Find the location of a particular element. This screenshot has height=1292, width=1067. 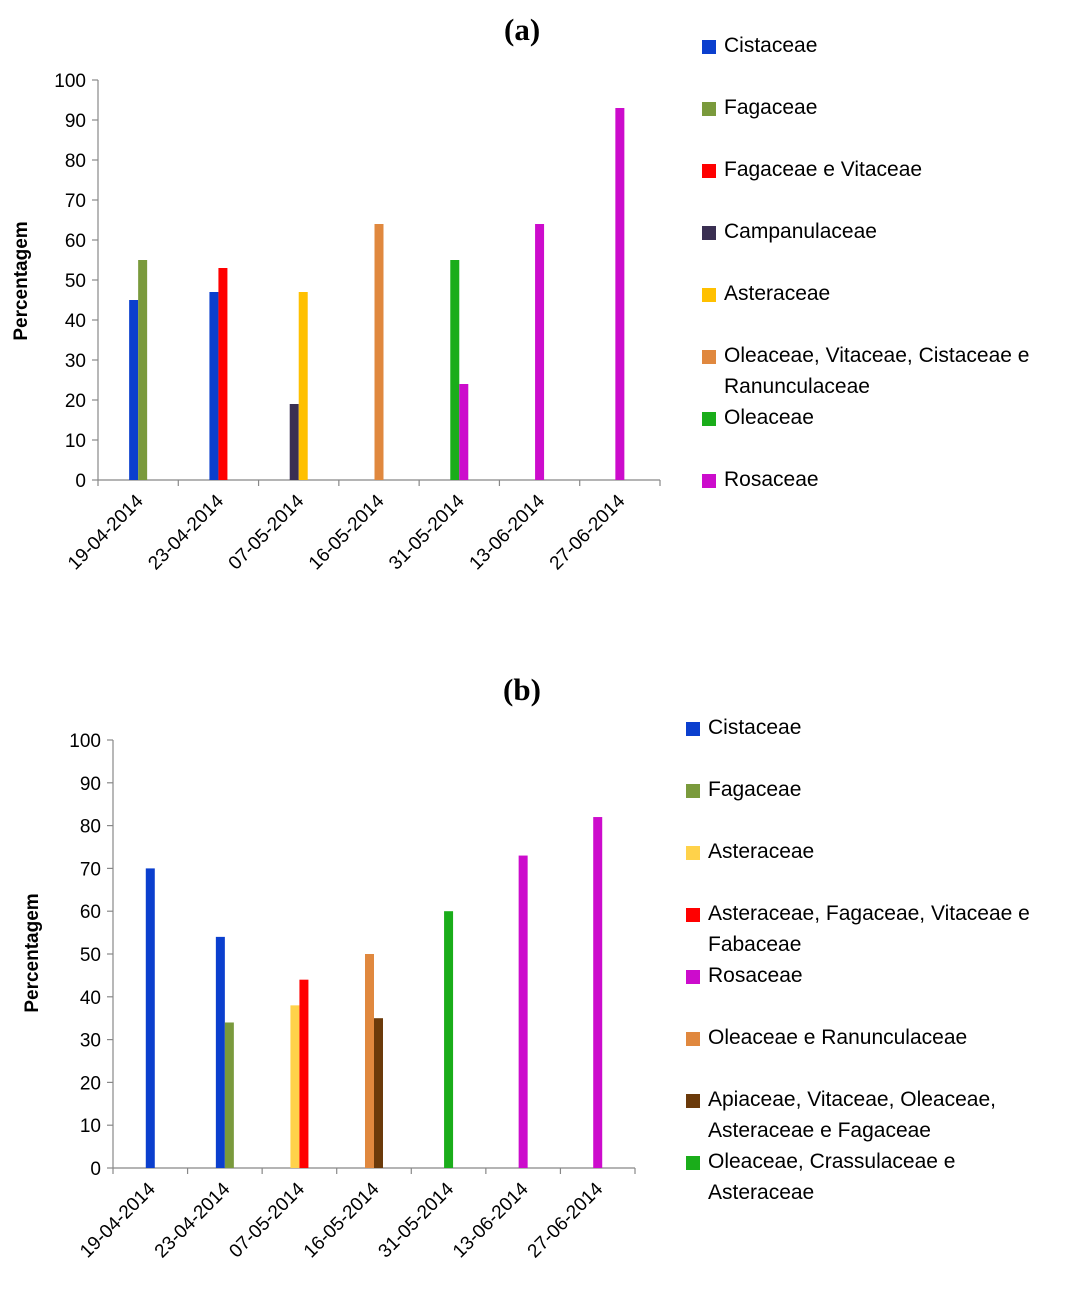

chart-b-y-tick-label: 30 is located at coordinates (90, 1041).